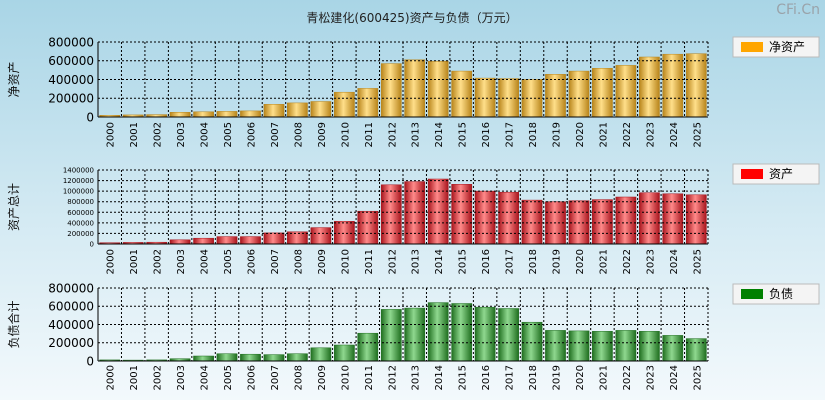 This screenshot has height=400, width=825. Describe the element at coordinates (297, 110) in the screenshot. I see `net-assets-bar-2008` at that location.